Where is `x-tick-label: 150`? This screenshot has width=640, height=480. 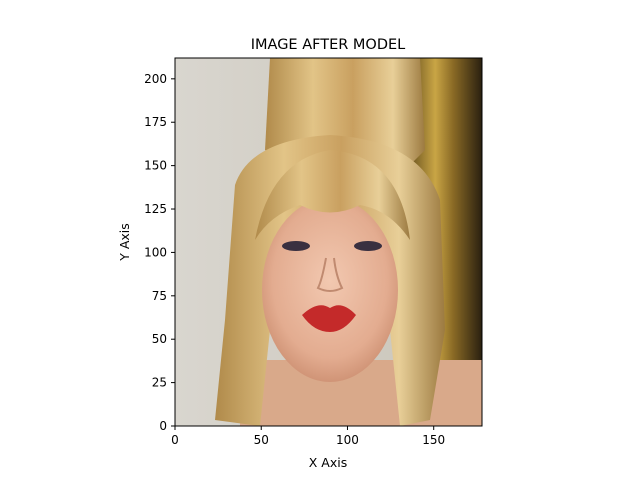 x-tick-label: 150 is located at coordinates (433, 440).